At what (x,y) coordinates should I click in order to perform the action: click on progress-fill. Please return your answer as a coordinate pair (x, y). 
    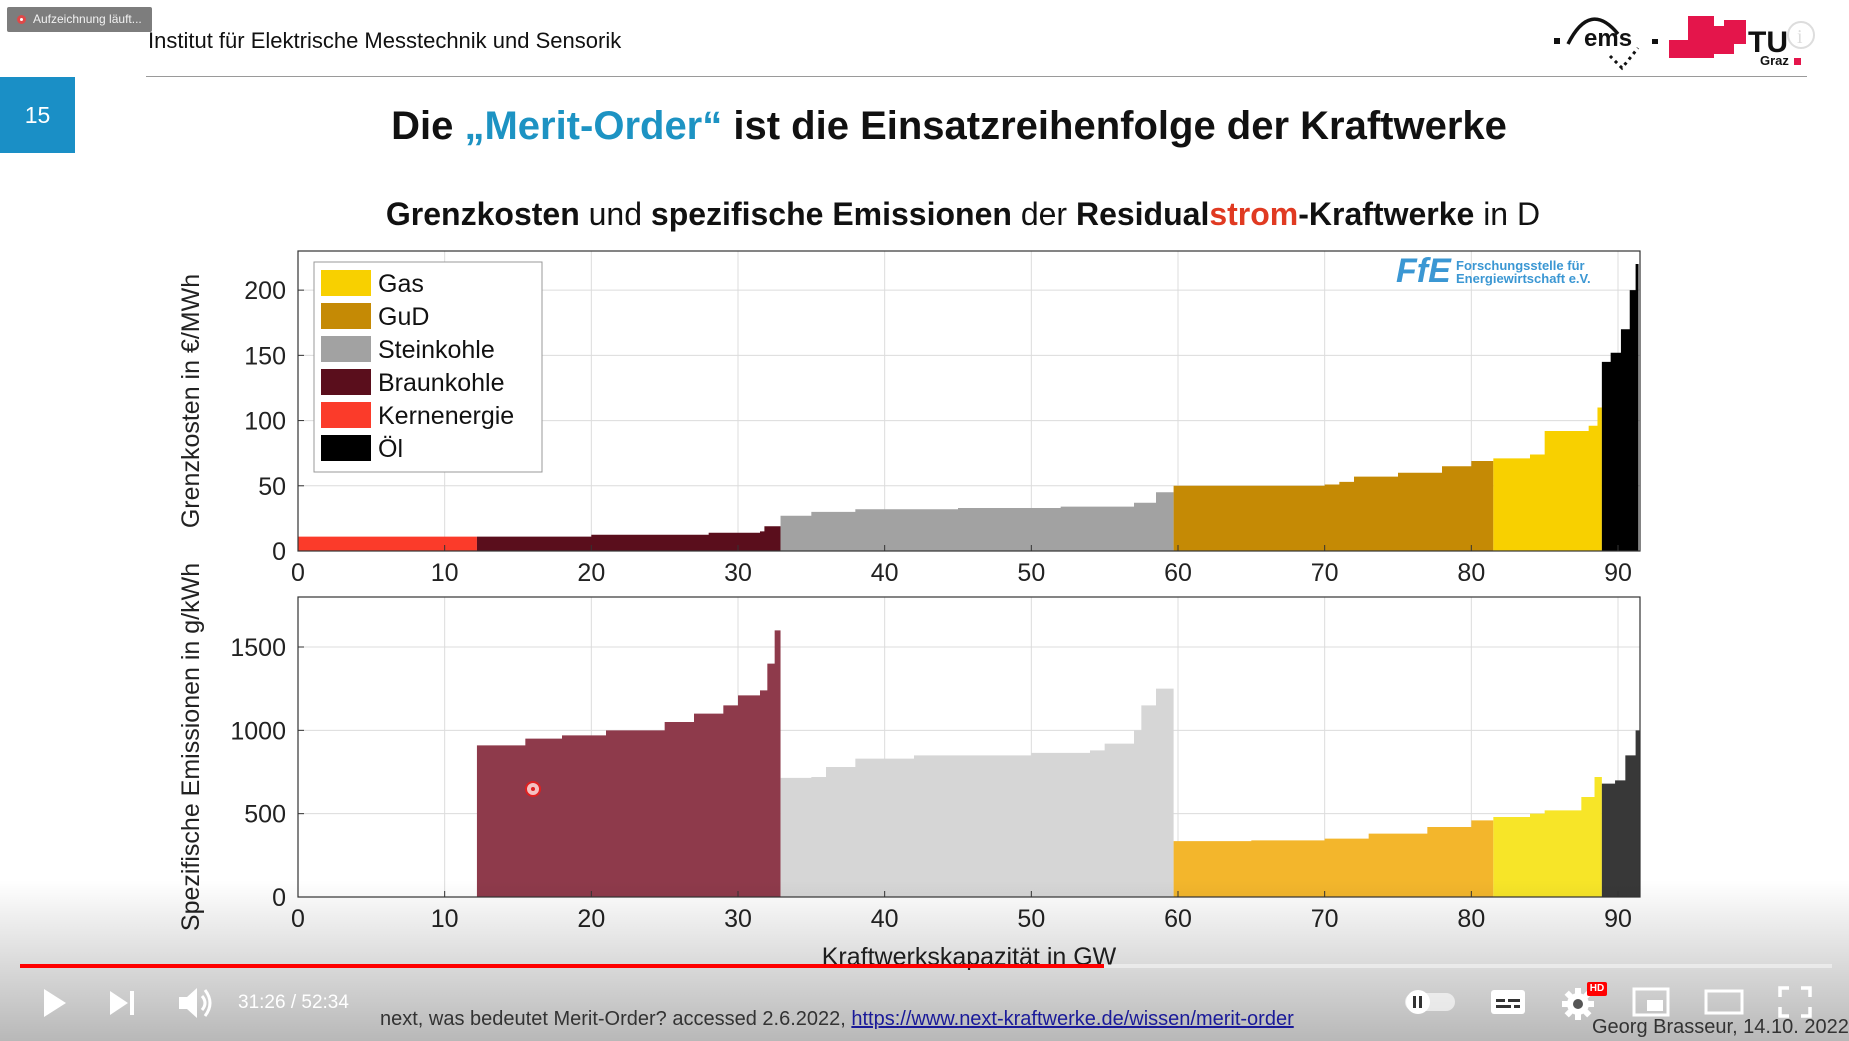
    Looking at the image, I should click on (562, 966).